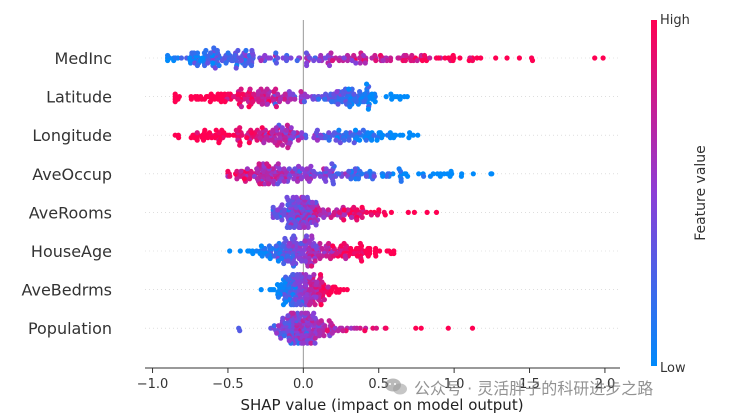  Describe the element at coordinates (72, 135) in the screenshot. I see `feature-label: Longitude` at that location.